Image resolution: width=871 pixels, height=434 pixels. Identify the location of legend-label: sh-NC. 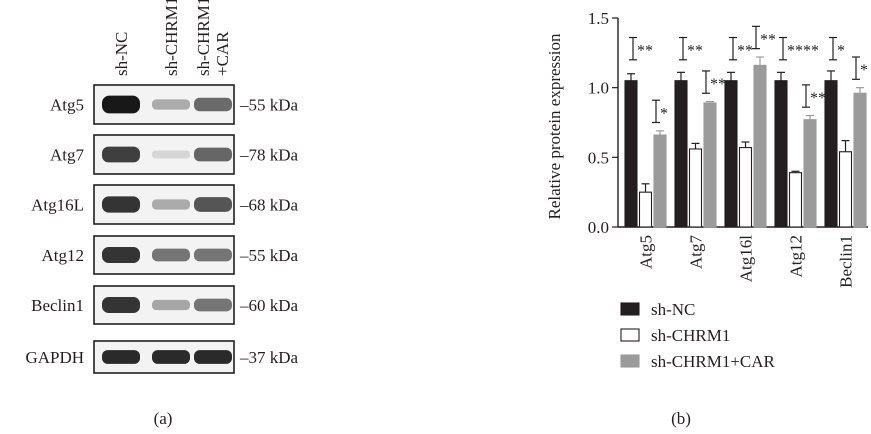
(673, 309).